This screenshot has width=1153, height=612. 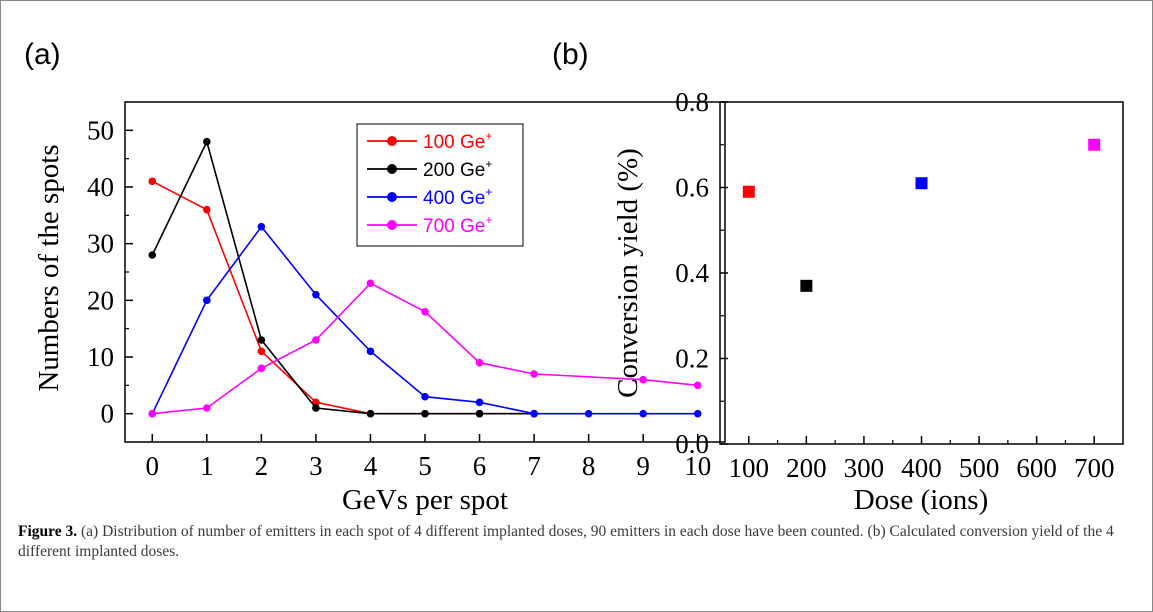 I want to click on x-tick-label: 1, so click(x=207, y=466).